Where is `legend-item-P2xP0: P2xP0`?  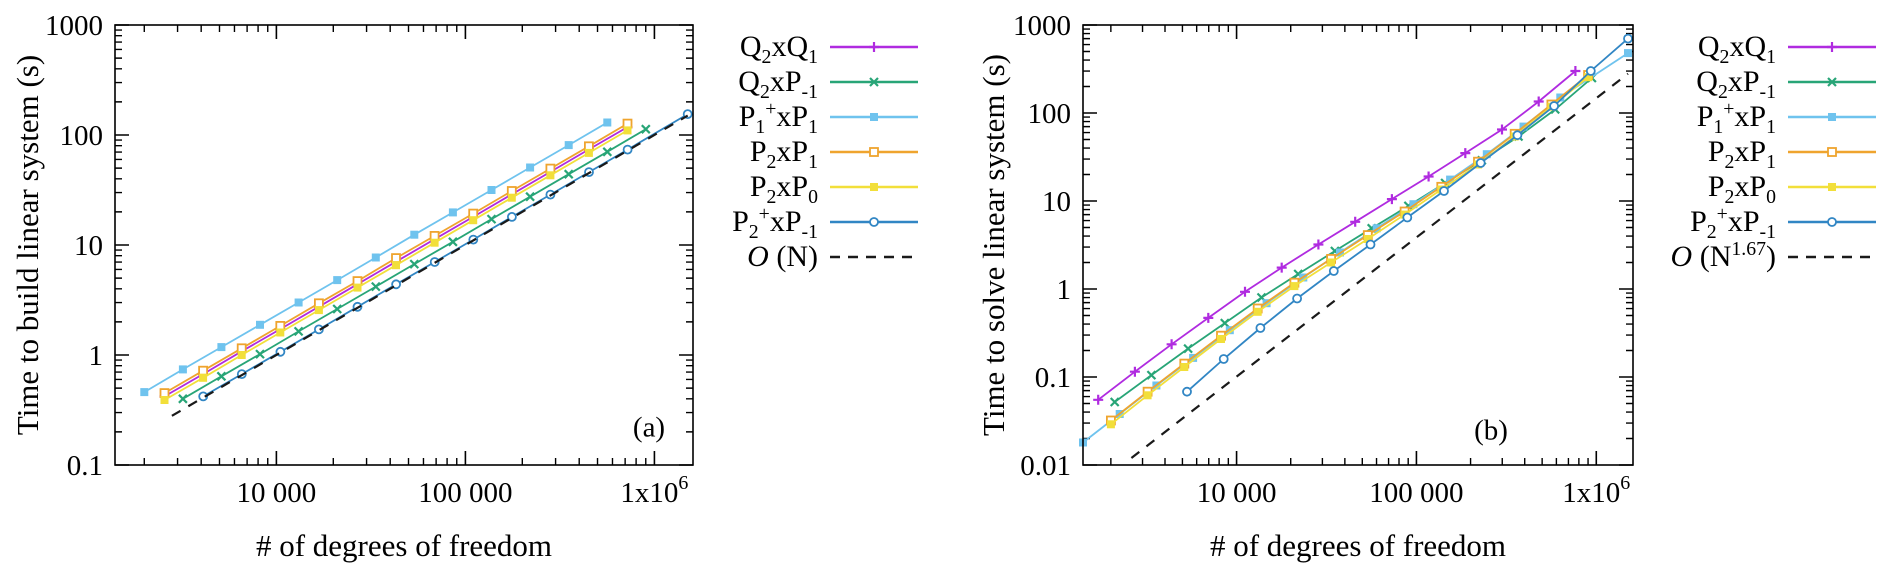
legend-item-P2xP0: P2xP0 is located at coordinates (759, 188).